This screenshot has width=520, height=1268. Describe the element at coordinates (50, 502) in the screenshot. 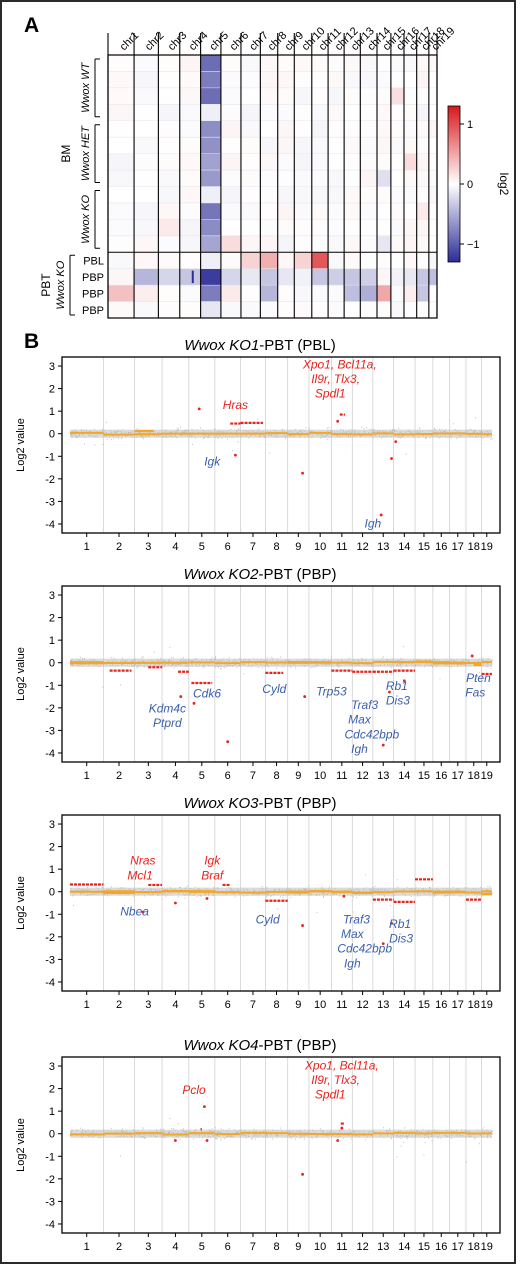

I see `y-tick-label: -3` at that location.